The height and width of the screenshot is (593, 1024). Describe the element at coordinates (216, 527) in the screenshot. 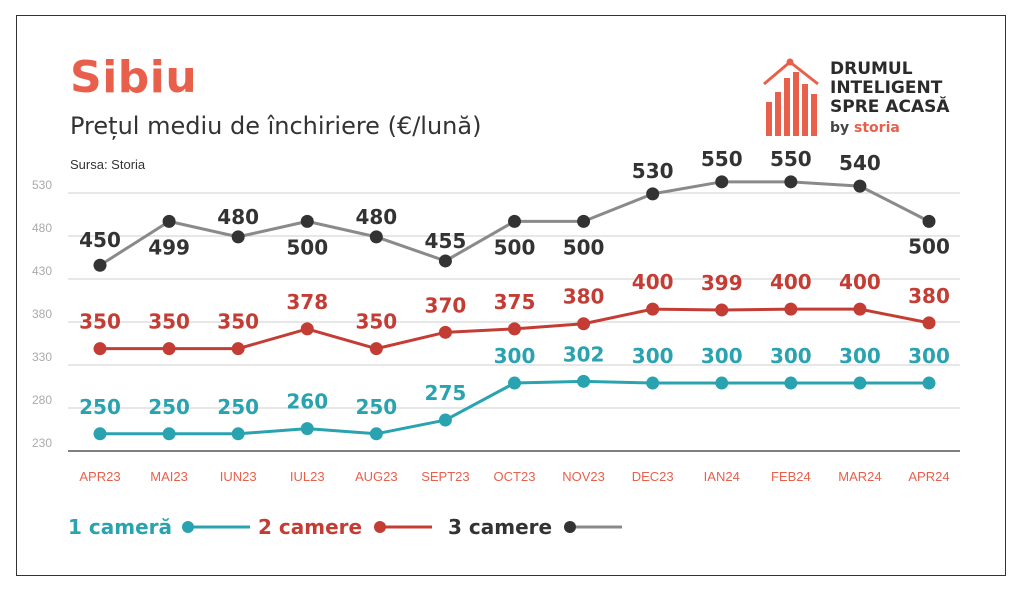

I see `legend-marker-one-room` at that location.